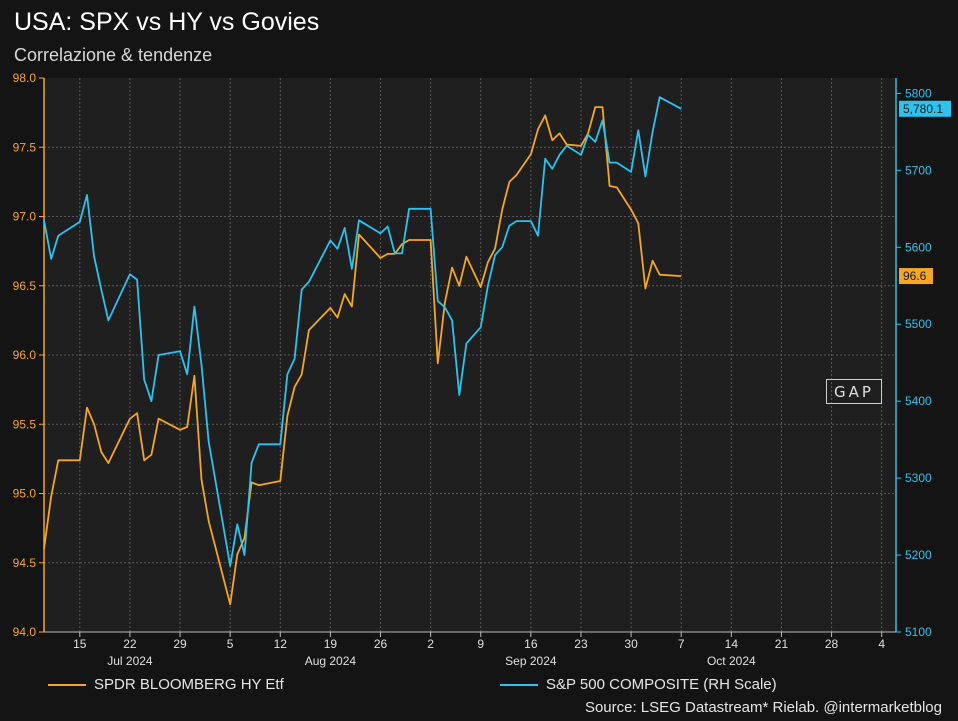  Describe the element at coordinates (480, 644) in the screenshot. I see `x-tick-label: 9` at that location.